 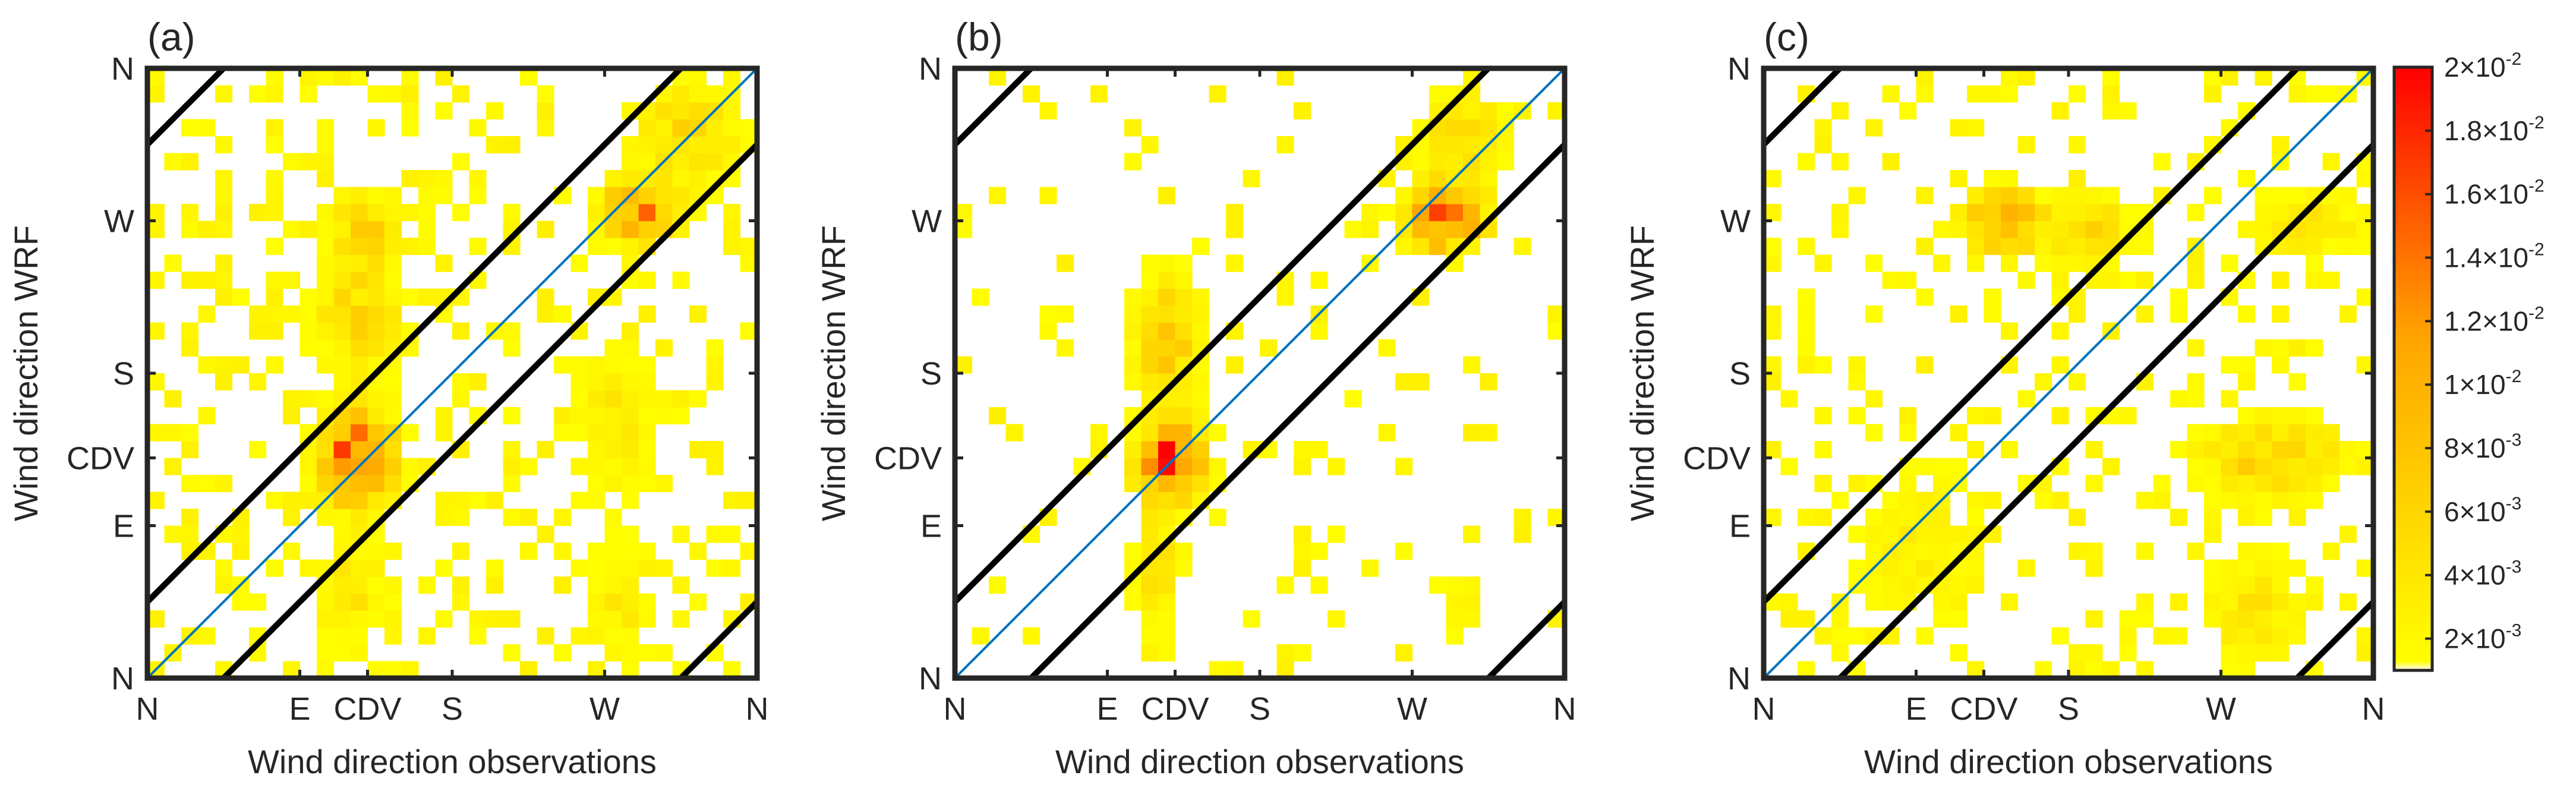 What do you see at coordinates (1717, 459) in the screenshot?
I see `y-tick-label: CDV` at bounding box center [1717, 459].